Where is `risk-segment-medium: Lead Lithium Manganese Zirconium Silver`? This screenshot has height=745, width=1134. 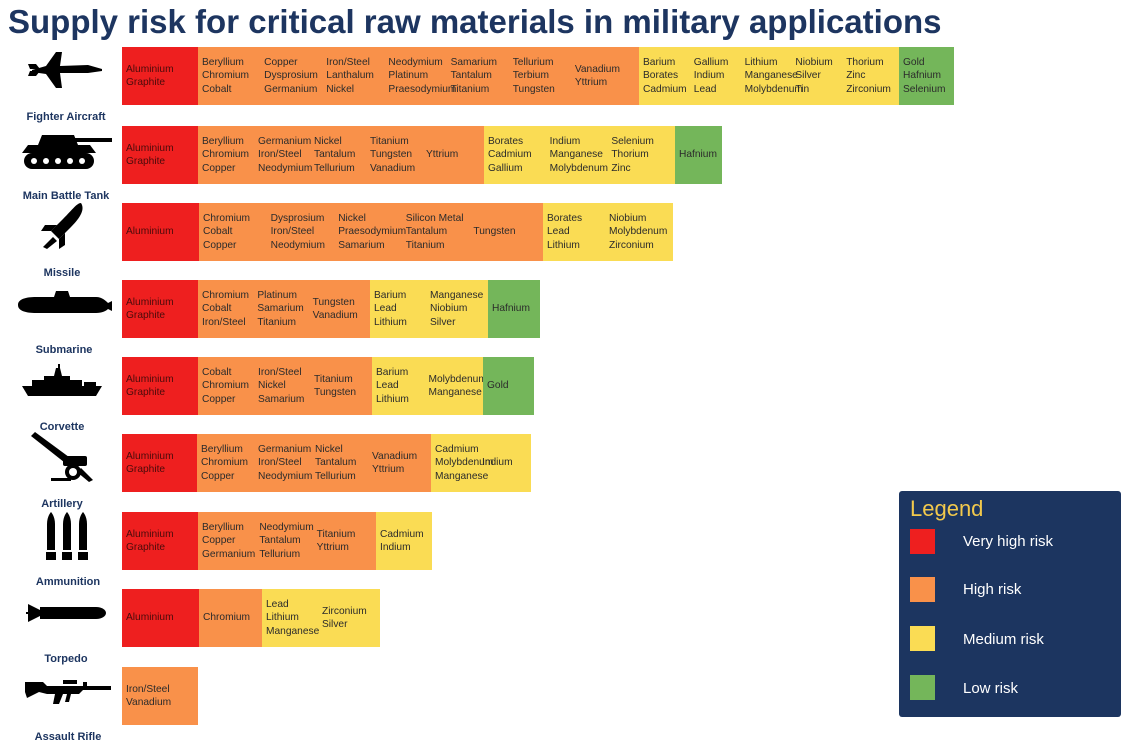
risk-segment-medium: Lead Lithium Manganese Zirconium Silver is located at coordinates (321, 618).